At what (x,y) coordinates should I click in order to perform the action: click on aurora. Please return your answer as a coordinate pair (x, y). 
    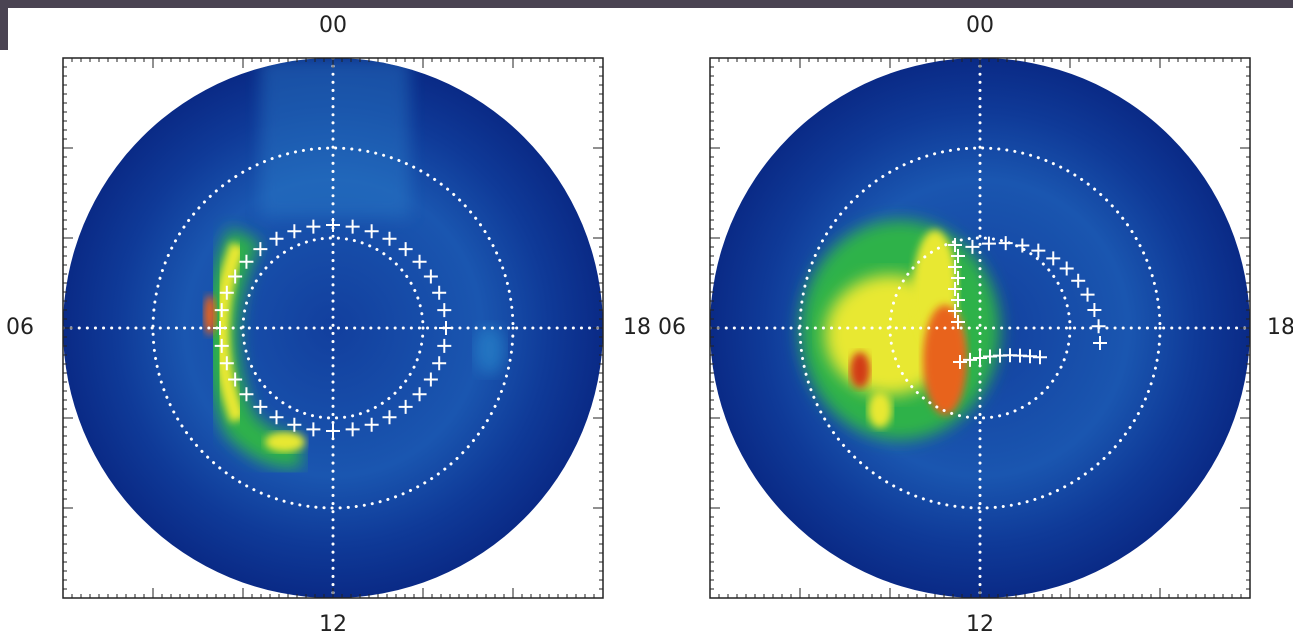
    Looking at the image, I should click on (900, 330).